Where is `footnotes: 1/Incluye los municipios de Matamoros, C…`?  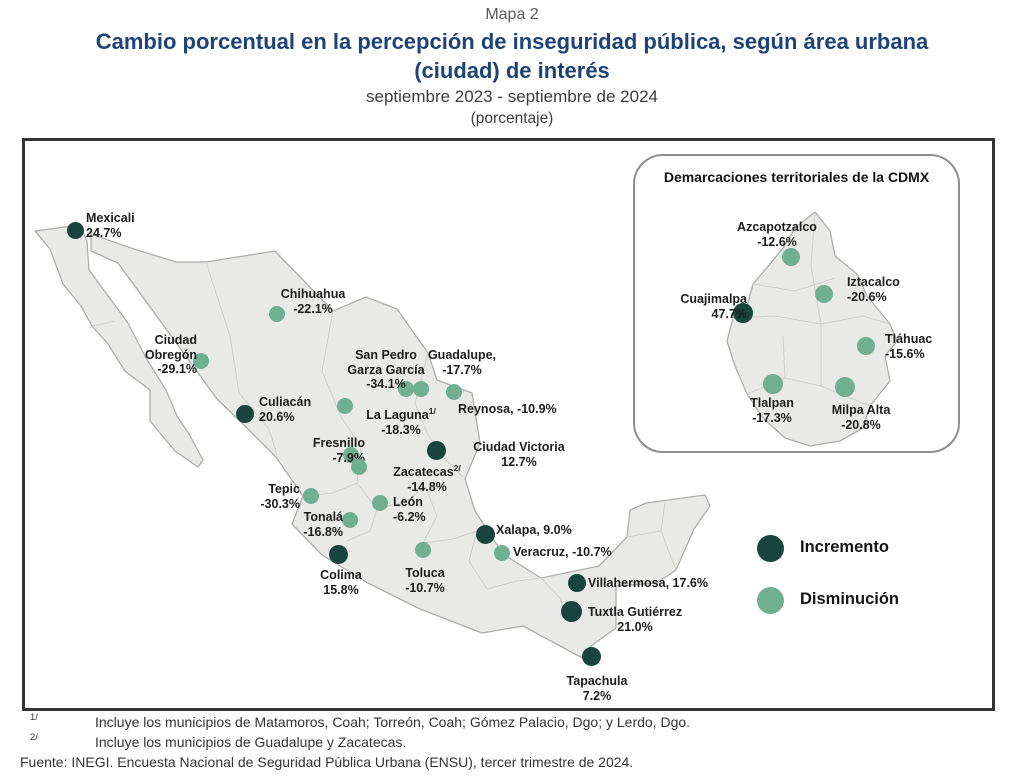
footnotes: 1/Incluye los municipios de Matamoros, C… is located at coordinates (516, 743).